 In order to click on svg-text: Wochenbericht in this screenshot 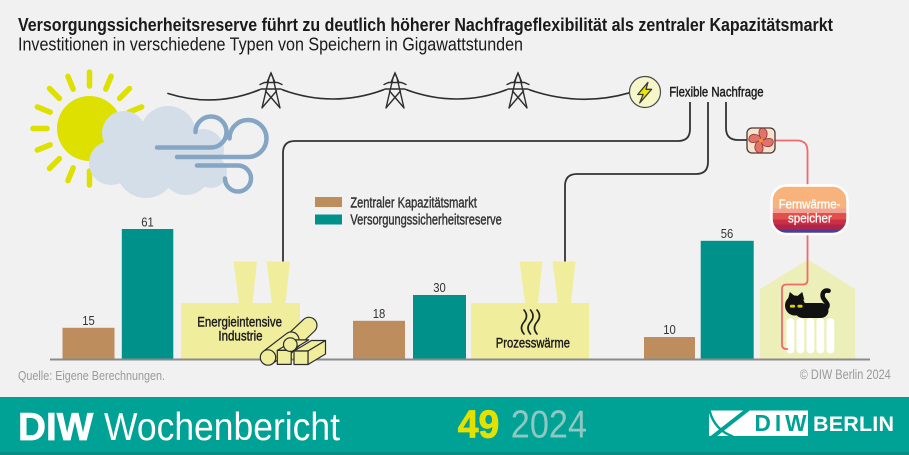, I will do `click(222, 427)`.